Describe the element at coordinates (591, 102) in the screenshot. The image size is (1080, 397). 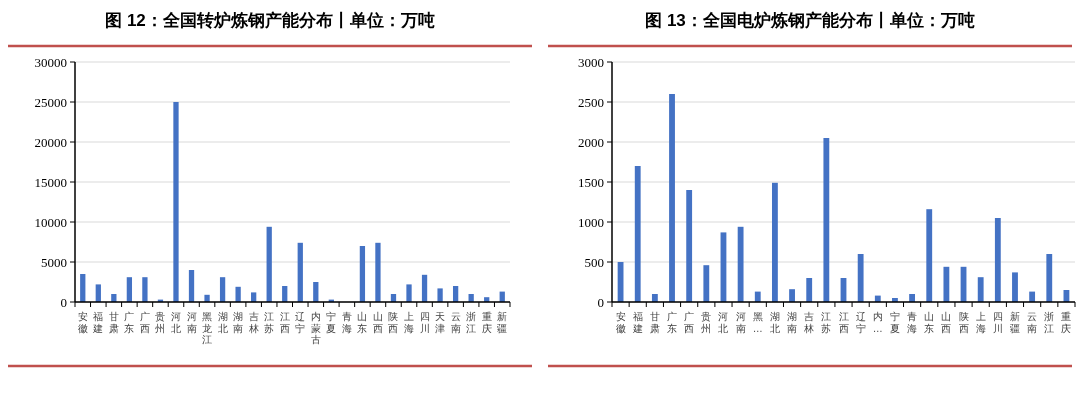
I see `y-tick-label: 2500` at that location.